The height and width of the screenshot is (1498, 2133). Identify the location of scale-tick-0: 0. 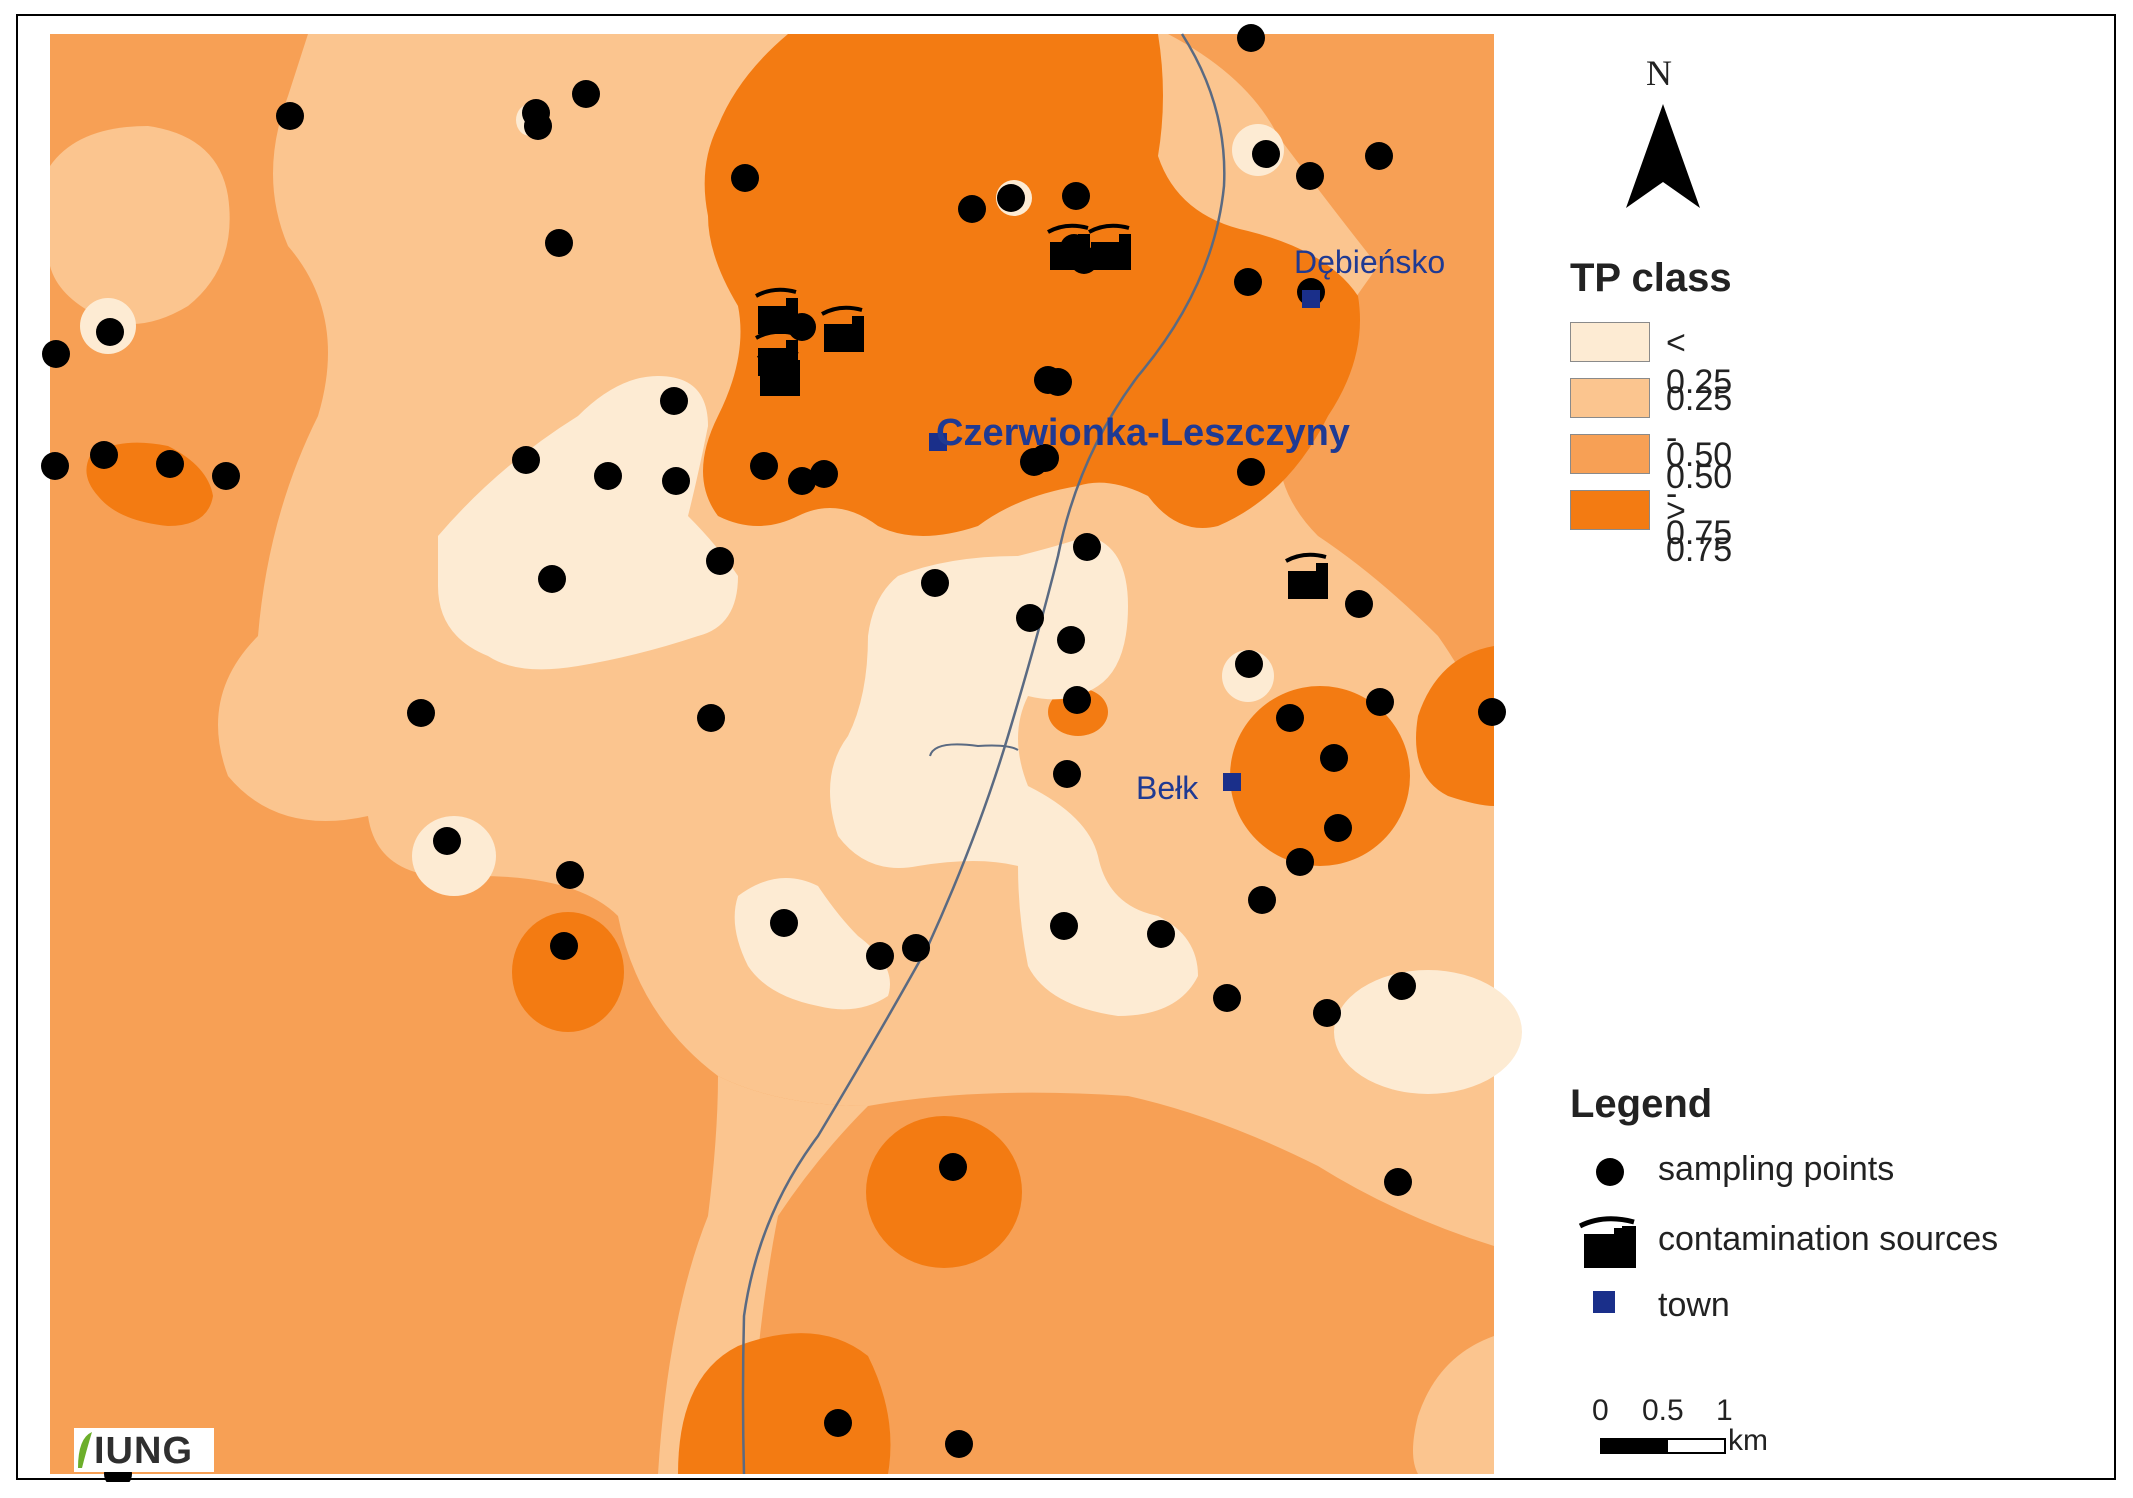
(1600, 1410).